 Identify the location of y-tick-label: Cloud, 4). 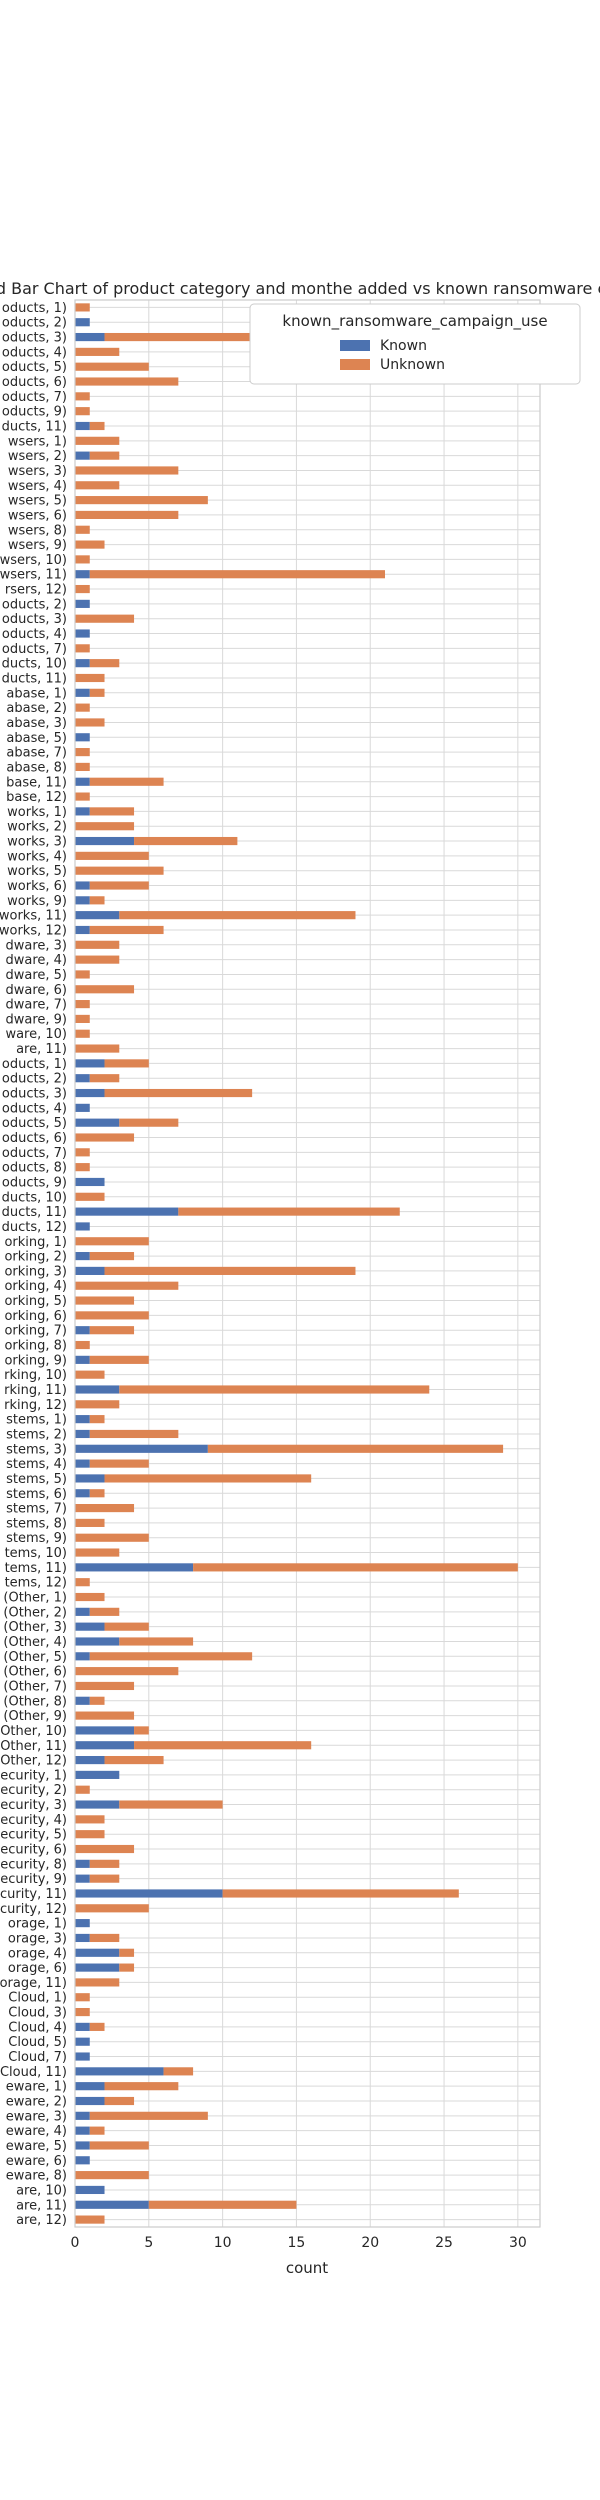
(37, 2027).